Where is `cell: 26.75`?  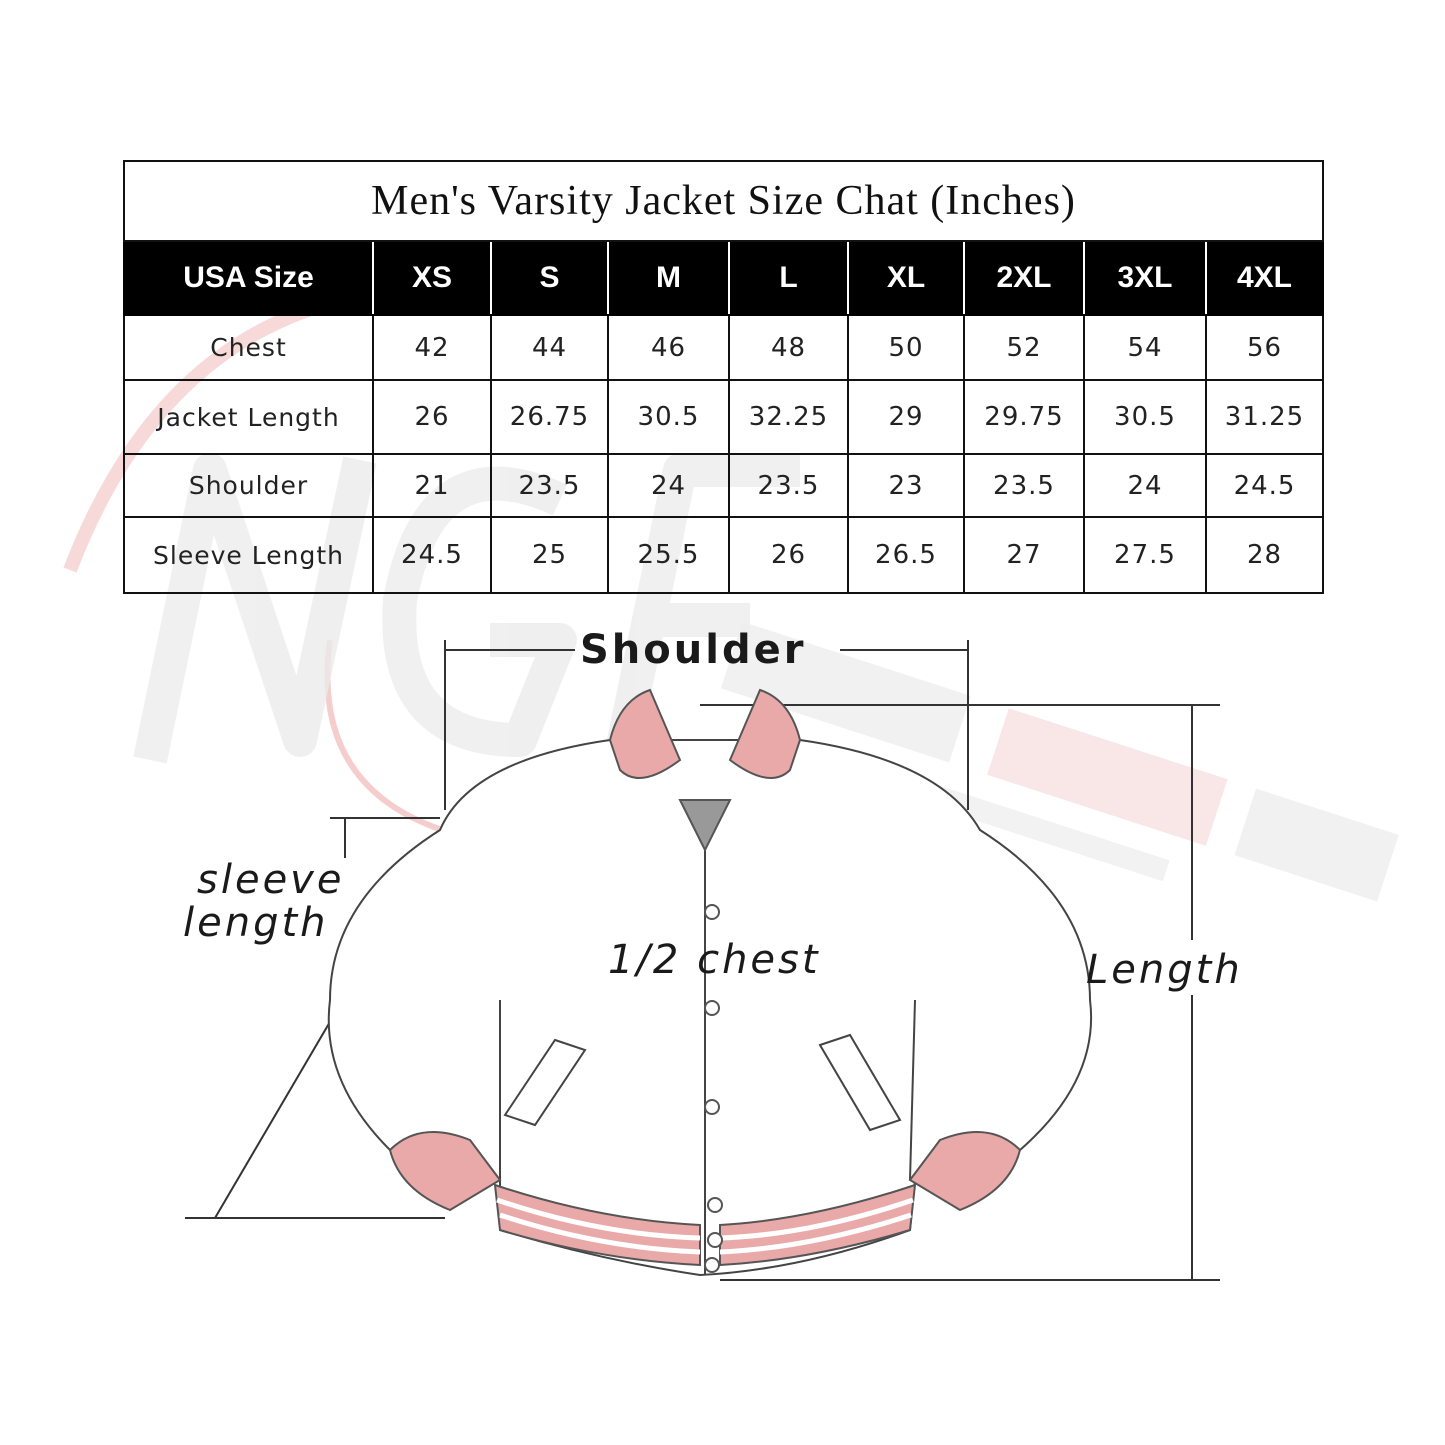 cell: 26.75 is located at coordinates (549, 417).